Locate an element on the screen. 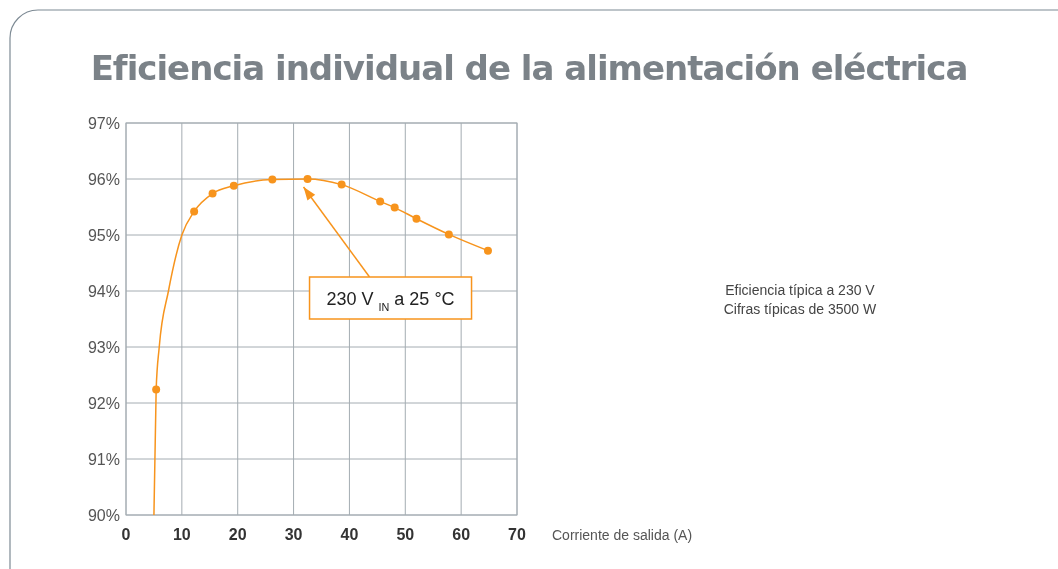 This screenshot has height=569, width=1058. chart-title: Eficiencia individual de la alimentación eléctrica is located at coordinates (529, 68).